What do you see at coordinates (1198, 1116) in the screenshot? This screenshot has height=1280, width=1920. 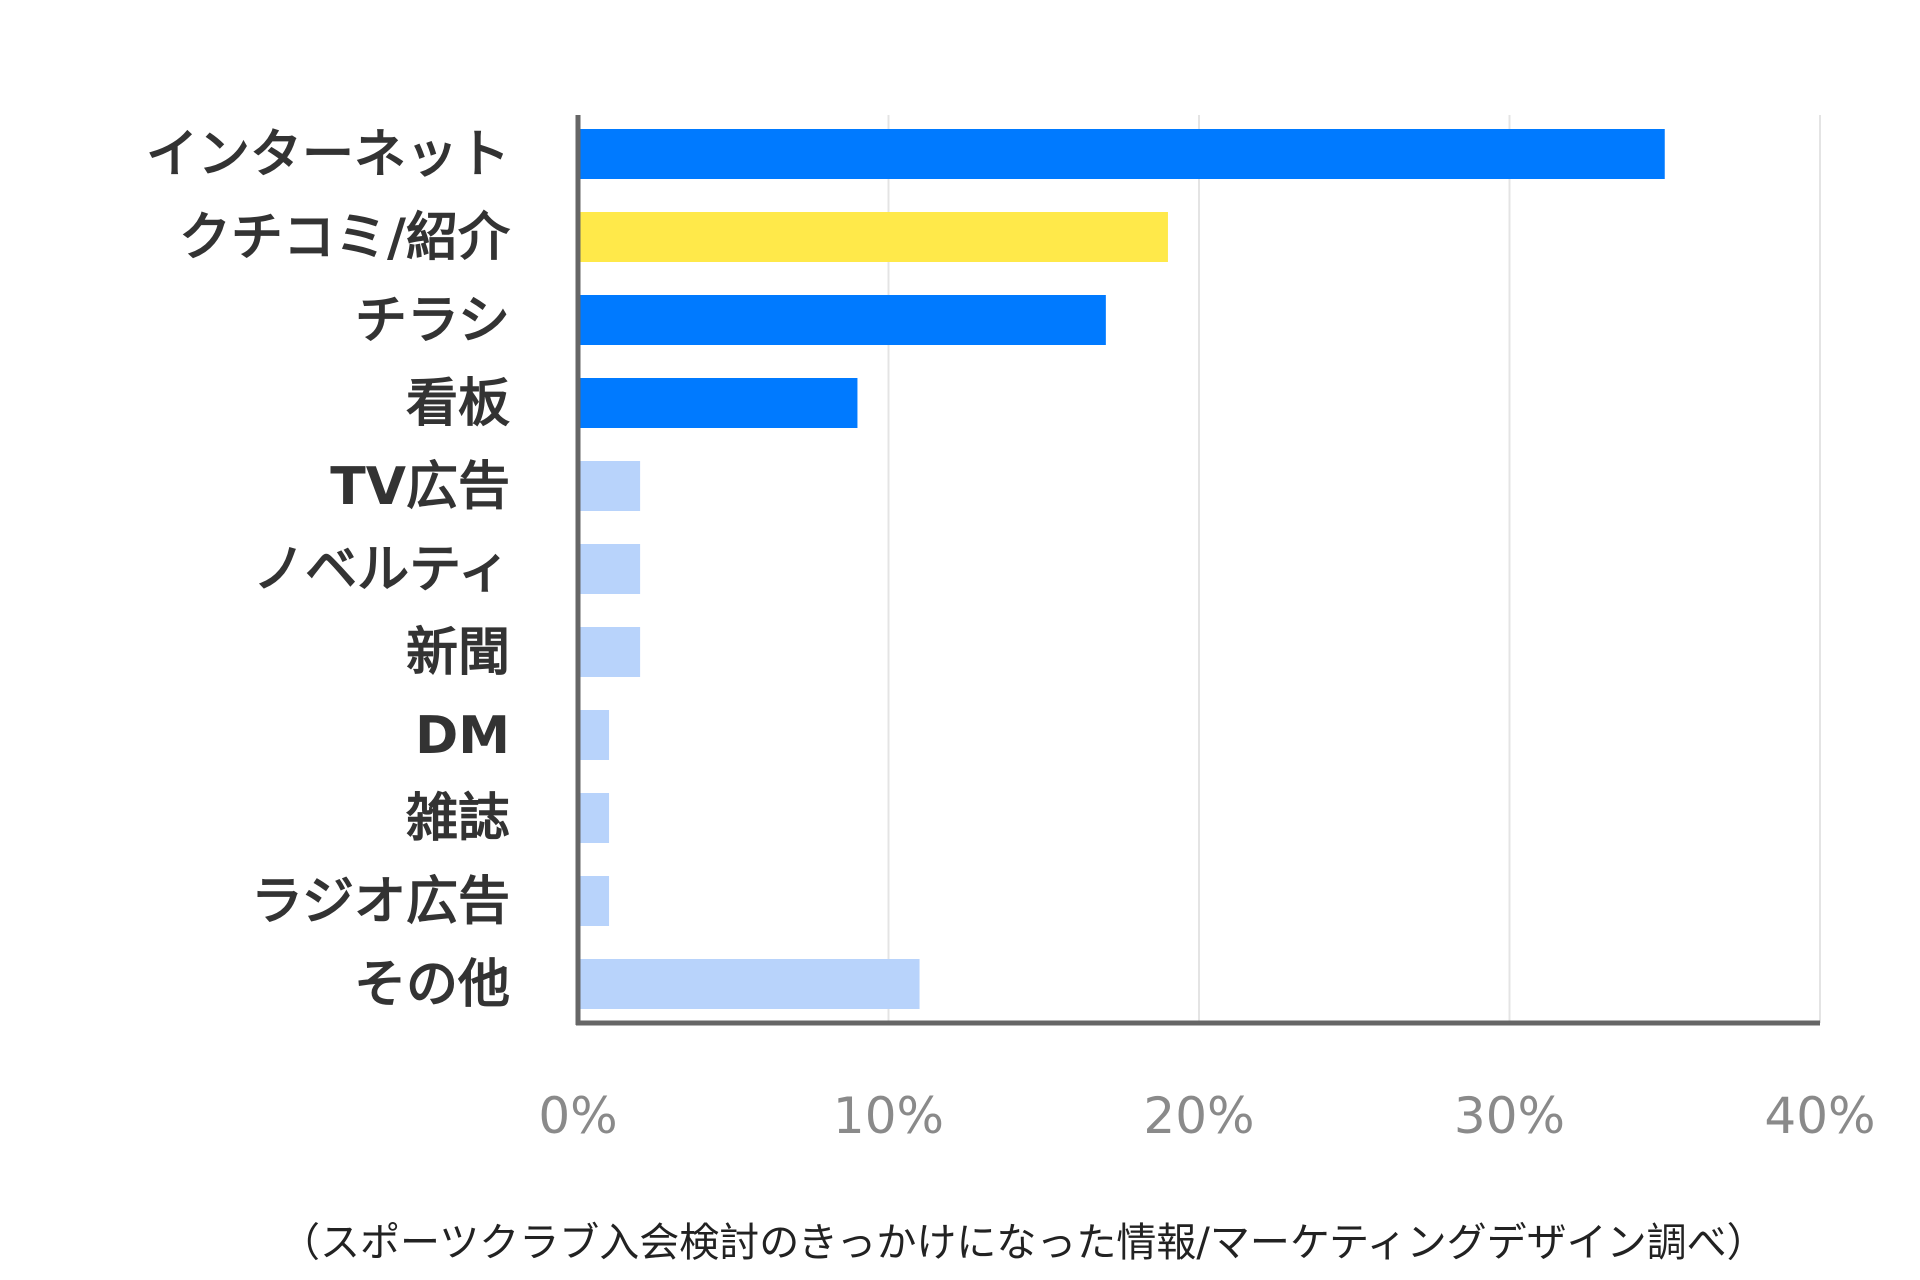 I see `x-tick-label: 20%` at bounding box center [1198, 1116].